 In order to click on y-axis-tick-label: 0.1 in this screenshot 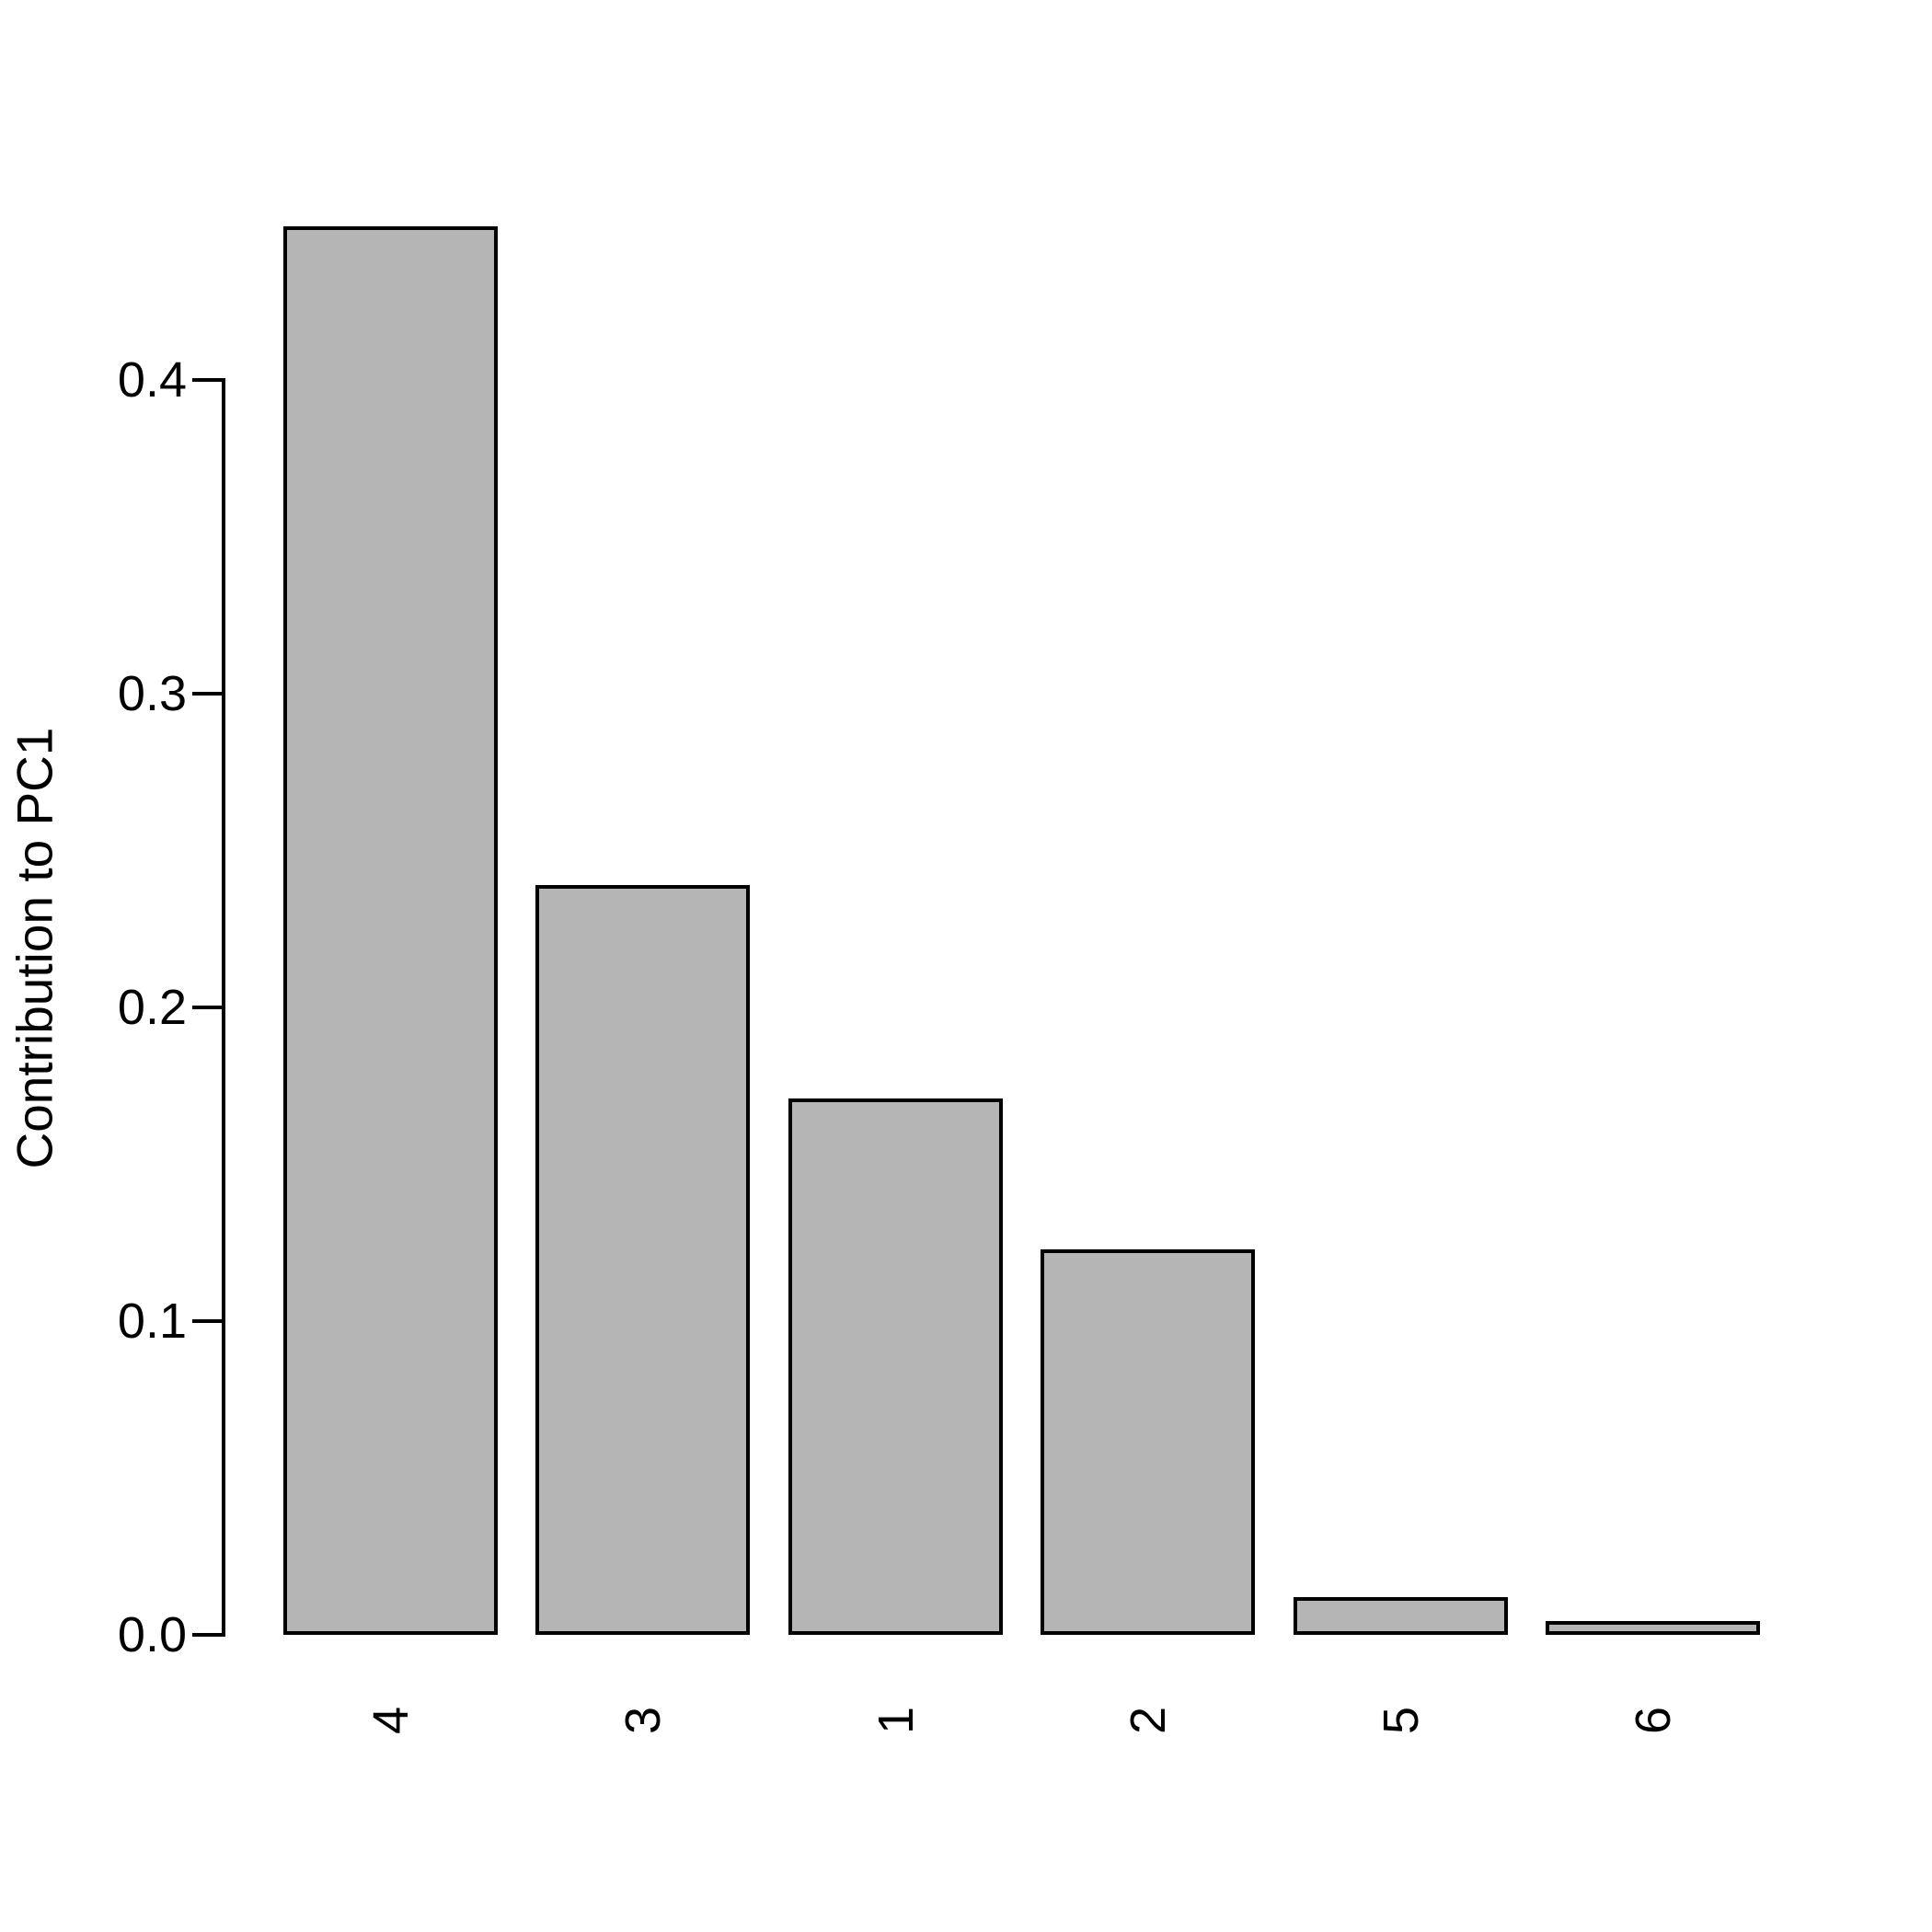, I will do `click(152, 1321)`.